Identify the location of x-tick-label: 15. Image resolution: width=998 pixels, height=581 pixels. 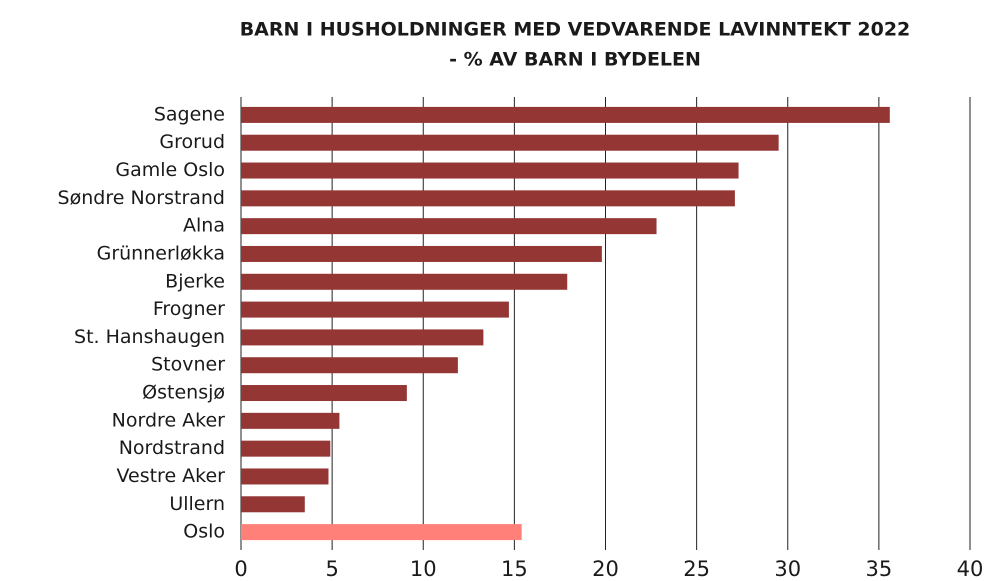
(514, 569).